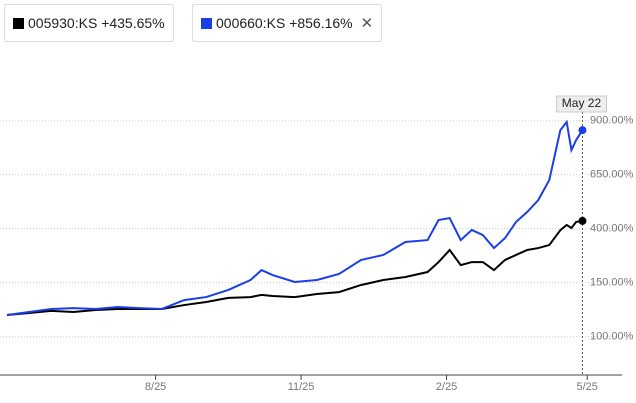 The width and height of the screenshot is (636, 403). Describe the element at coordinates (612, 336) in the screenshot. I see `y-tick-label: 100.00%` at that location.